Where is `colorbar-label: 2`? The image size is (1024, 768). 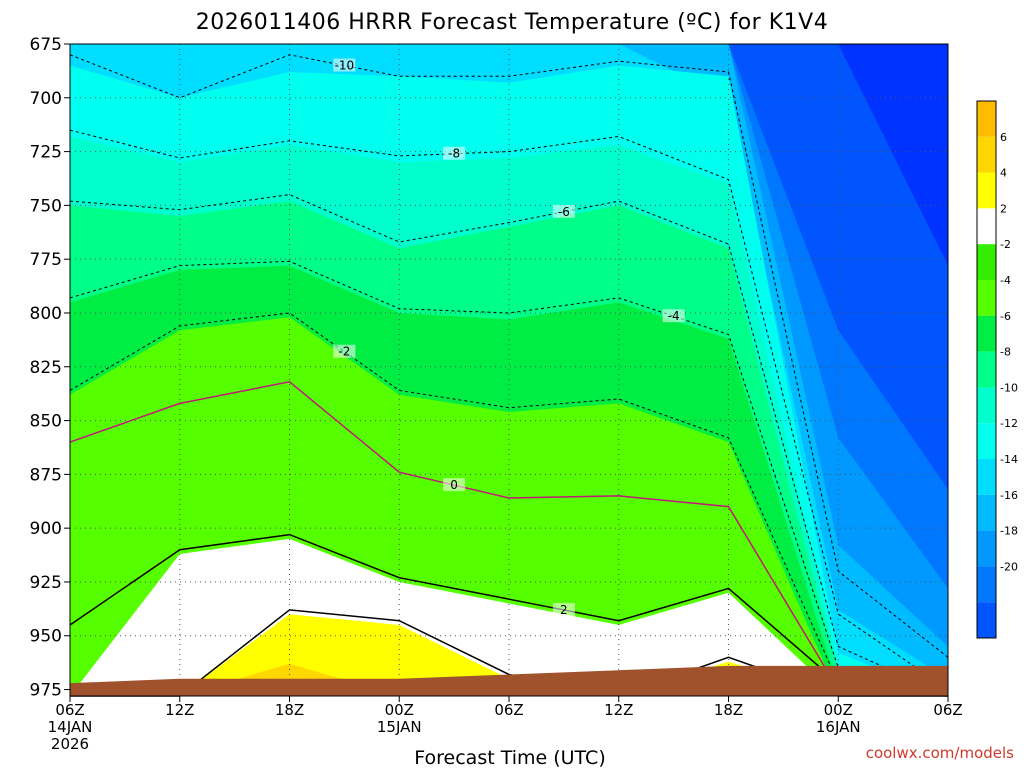 colorbar-label: 2 is located at coordinates (1003, 208).